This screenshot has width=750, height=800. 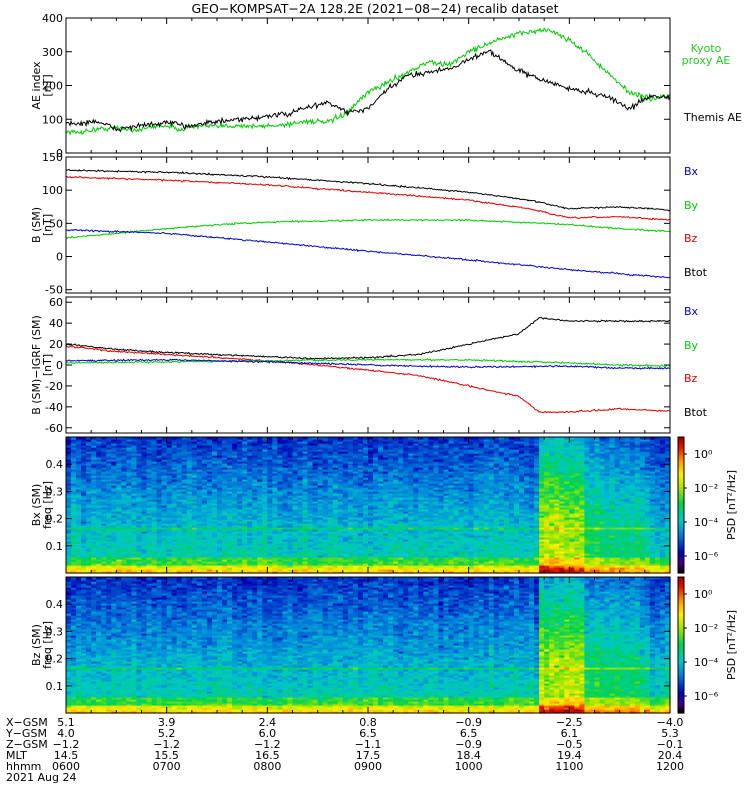 I want to click on legend-by: By, so click(x=691, y=205).